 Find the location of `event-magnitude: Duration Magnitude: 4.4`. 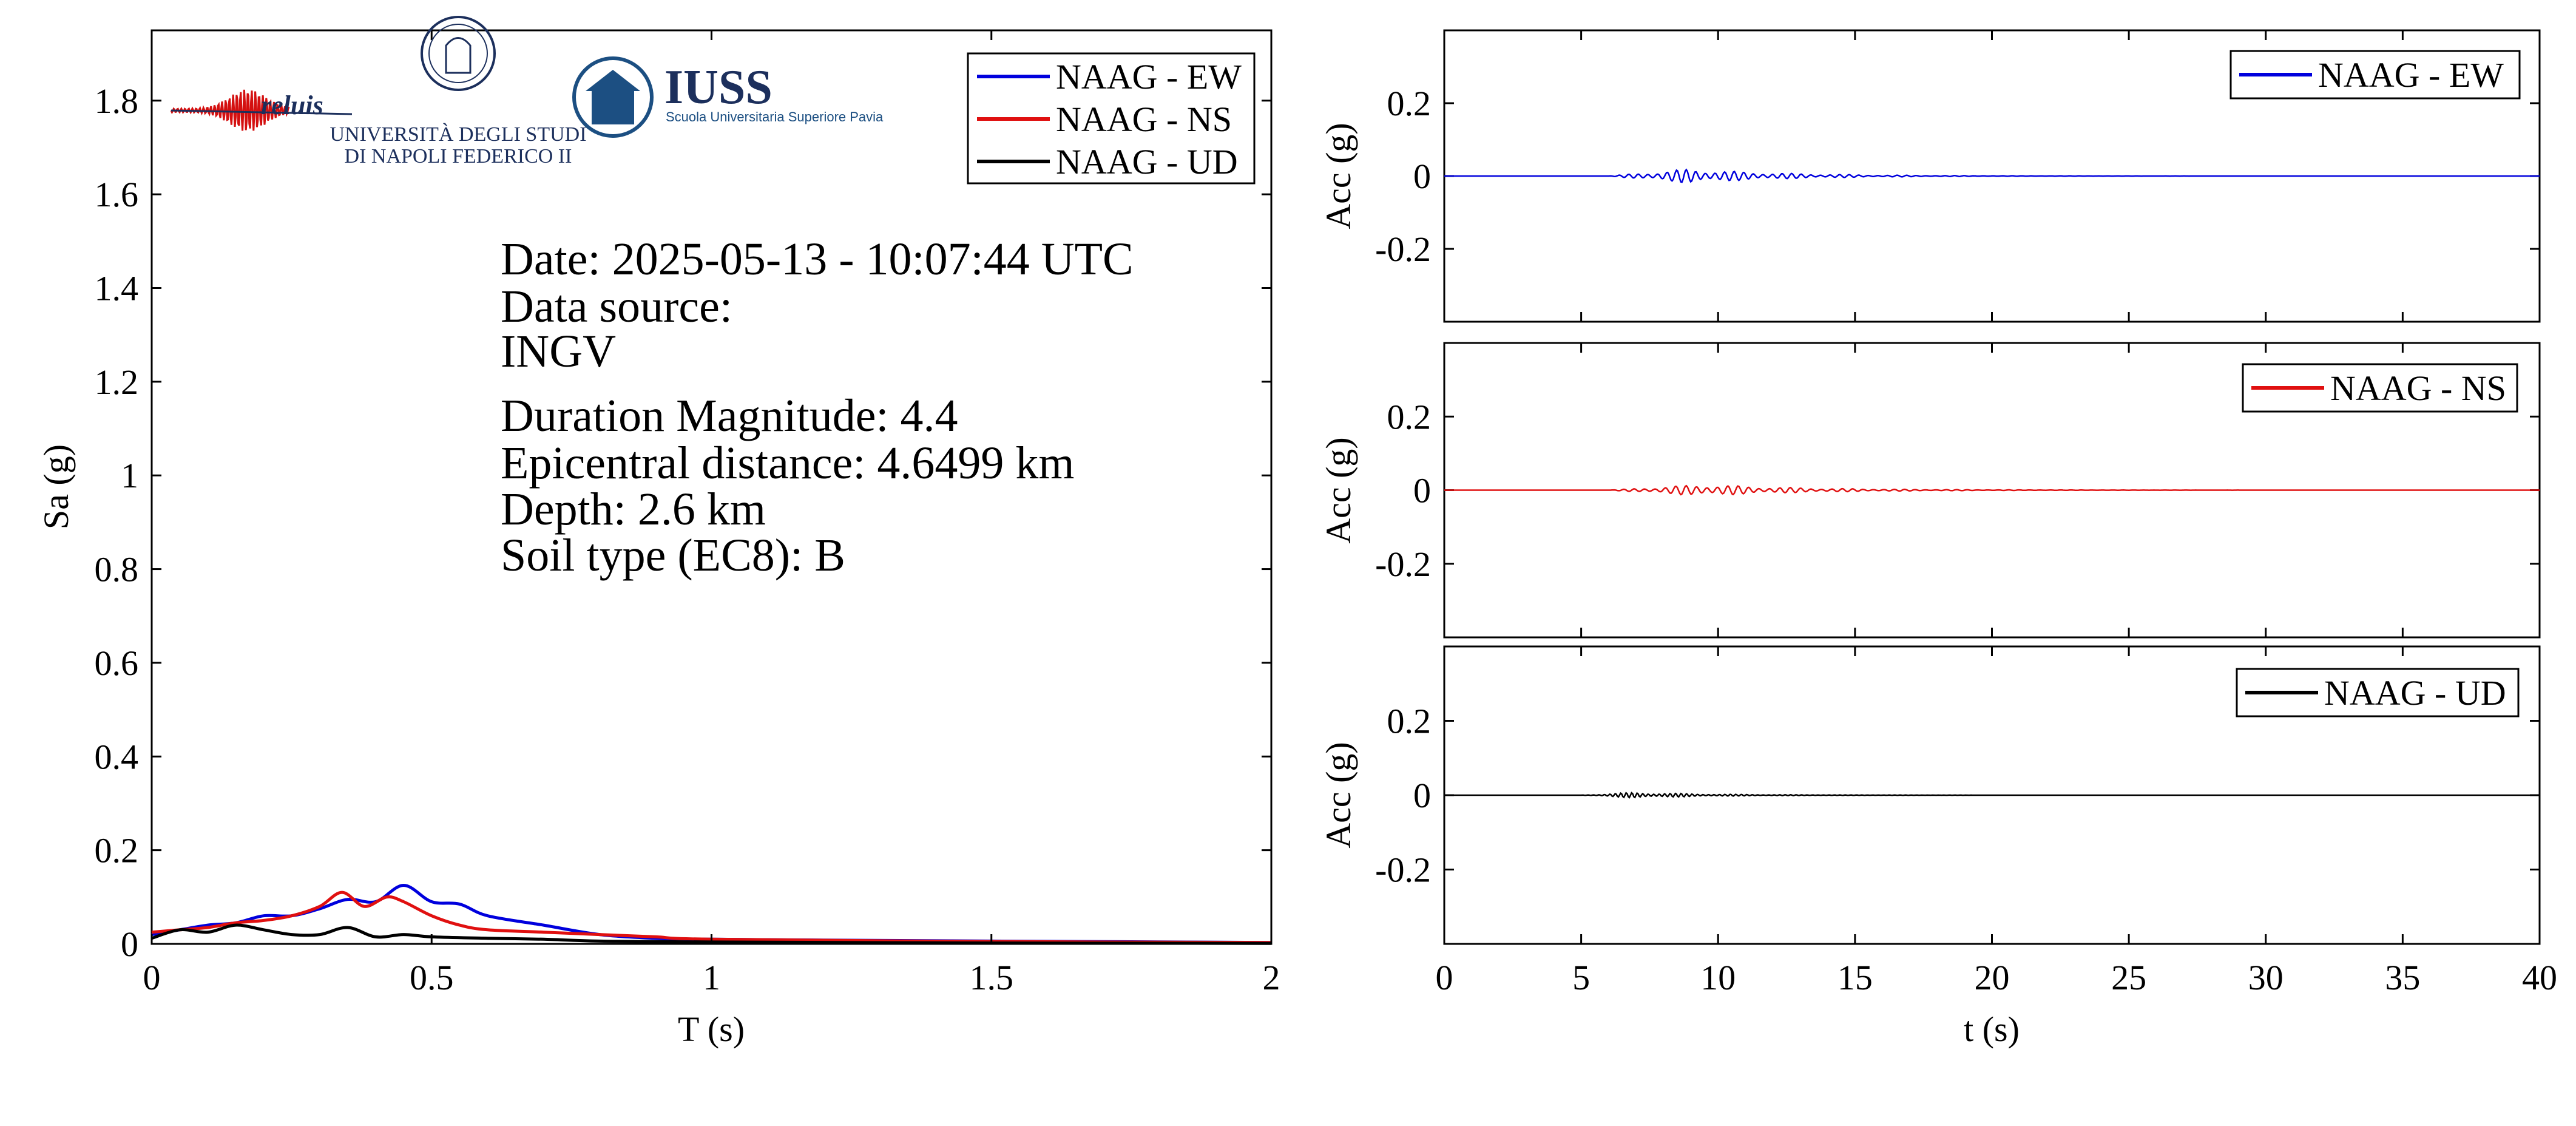

event-magnitude: Duration Magnitude: 4.4 is located at coordinates (729, 415).